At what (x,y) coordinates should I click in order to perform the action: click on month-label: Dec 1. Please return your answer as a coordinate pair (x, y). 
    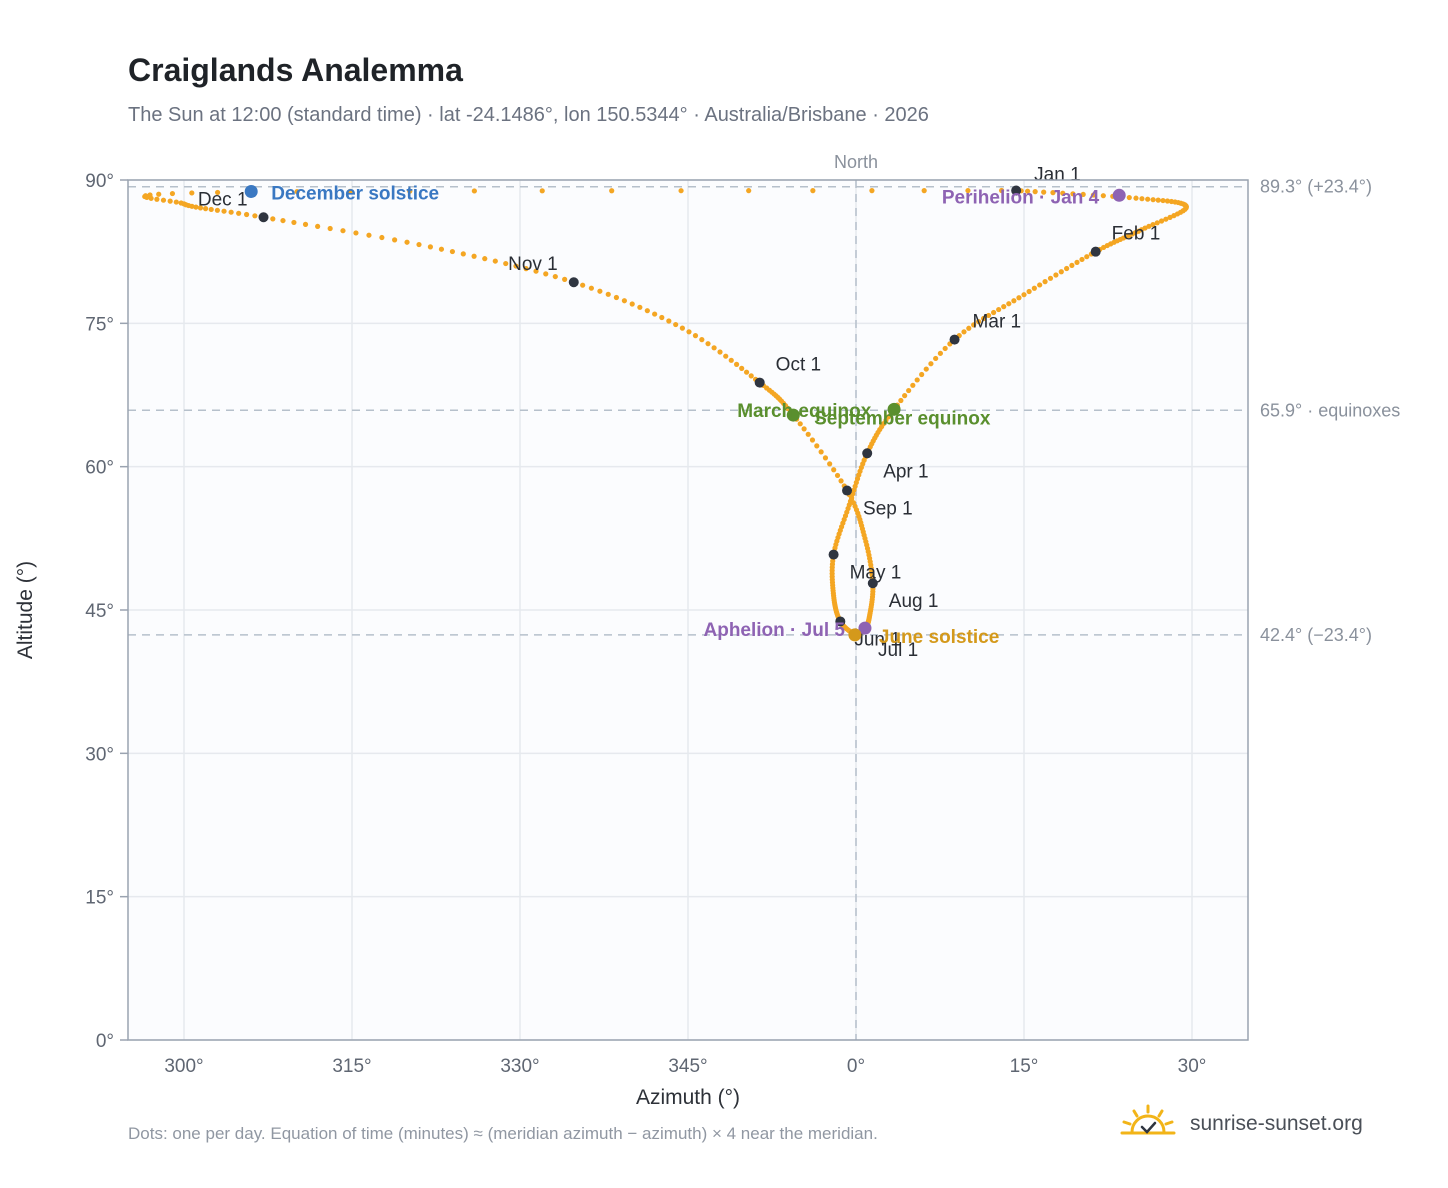
    Looking at the image, I should click on (223, 199).